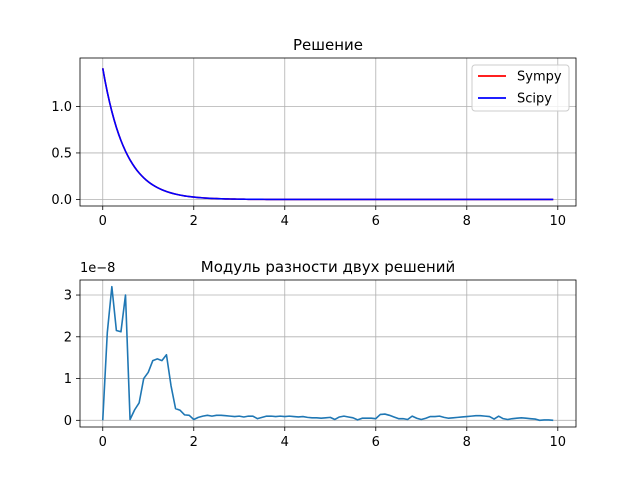 The image size is (640, 480). What do you see at coordinates (332, 217) in the screenshot?
I see `solution-x-ticks: 0 2 4 6 8 10` at bounding box center [332, 217].